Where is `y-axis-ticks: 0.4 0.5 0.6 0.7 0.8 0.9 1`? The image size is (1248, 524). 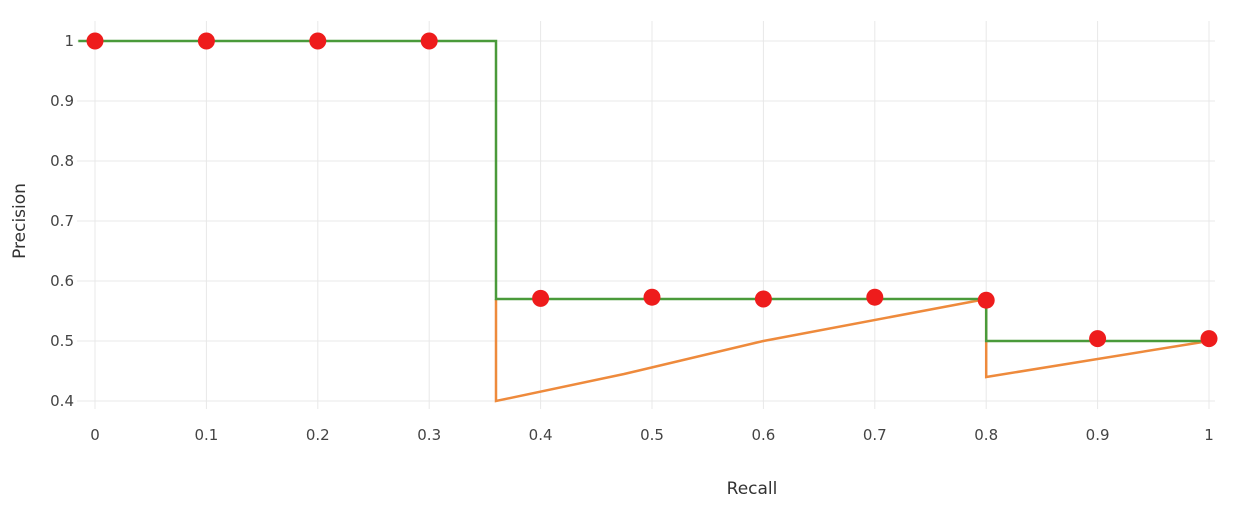 y-axis-ticks: 0.4 0.5 0.6 0.7 0.8 0.9 1 is located at coordinates (62, 221).